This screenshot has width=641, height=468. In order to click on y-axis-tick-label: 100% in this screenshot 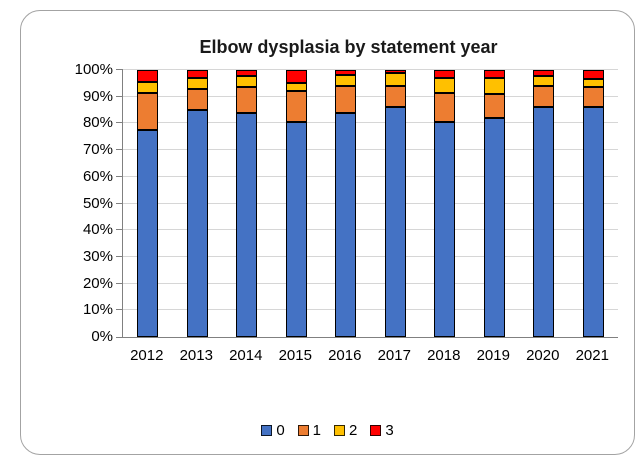, I will do `click(93, 69)`.